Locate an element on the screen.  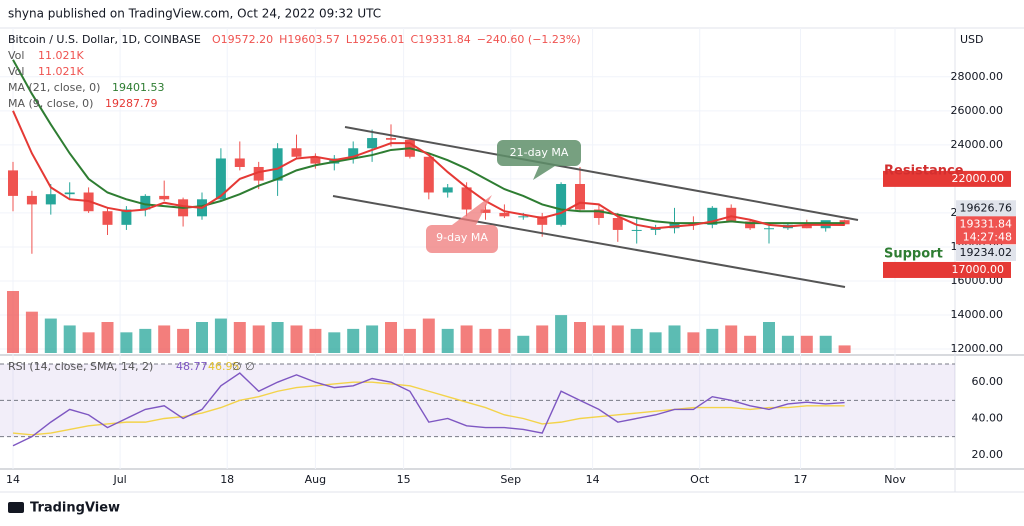
level-box is located at coordinates (947, 178).